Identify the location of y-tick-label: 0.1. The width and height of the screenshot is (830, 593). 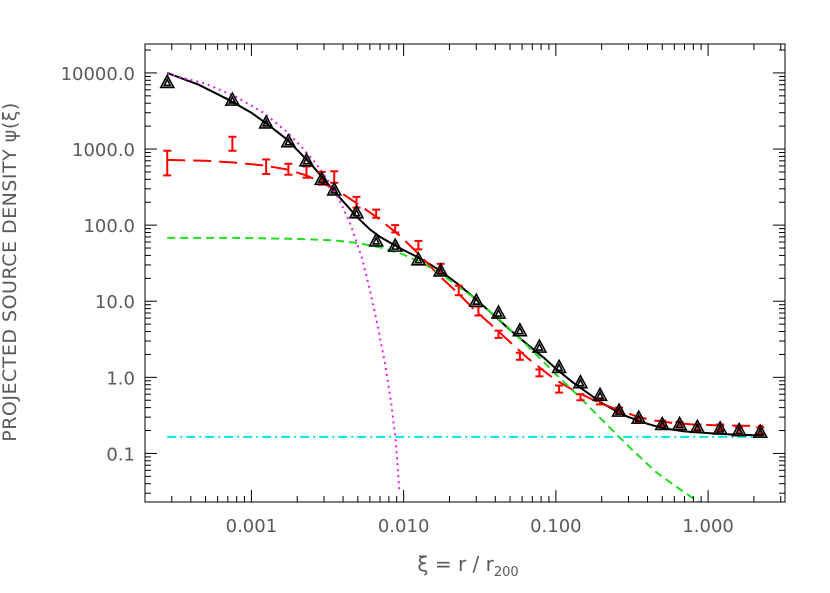
(120, 454).